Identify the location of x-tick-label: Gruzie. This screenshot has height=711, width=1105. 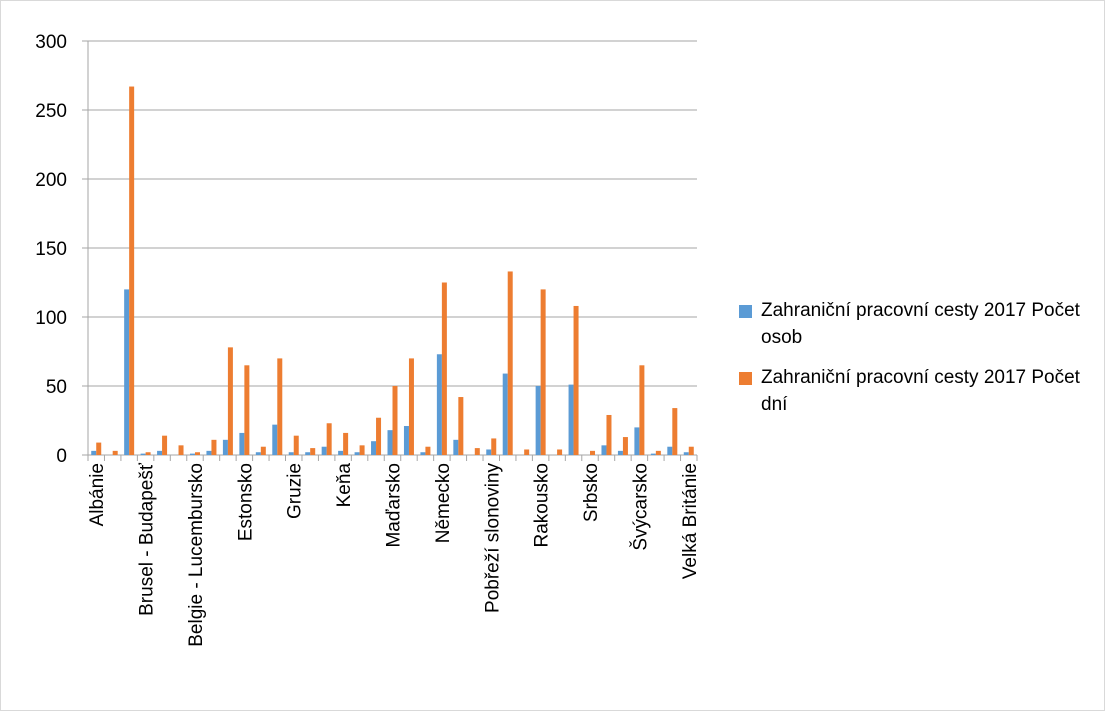
(295, 491).